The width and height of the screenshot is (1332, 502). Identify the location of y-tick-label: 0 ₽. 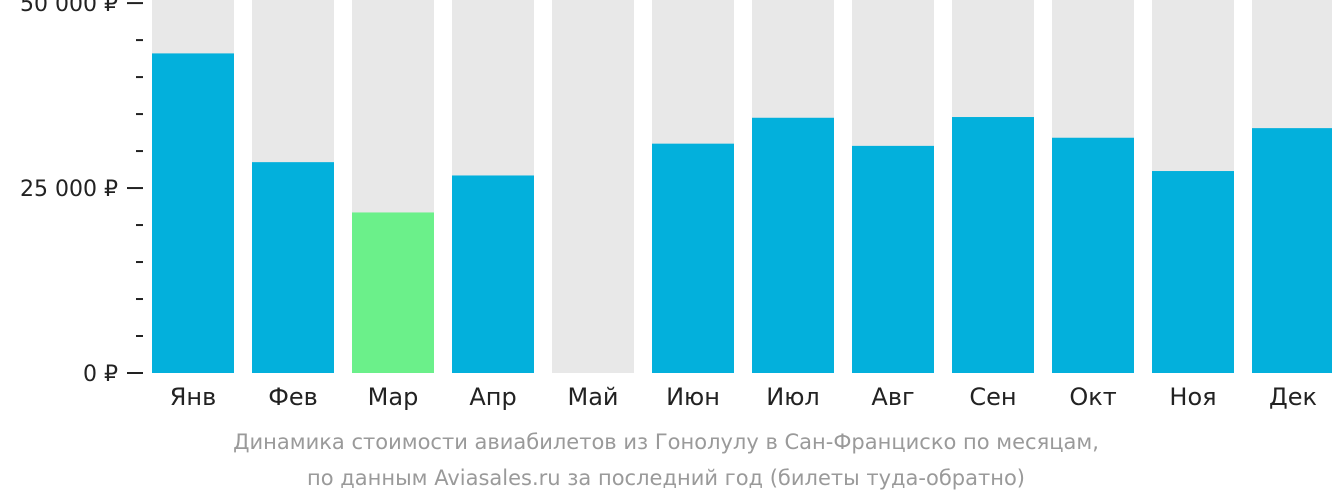
(100, 374).